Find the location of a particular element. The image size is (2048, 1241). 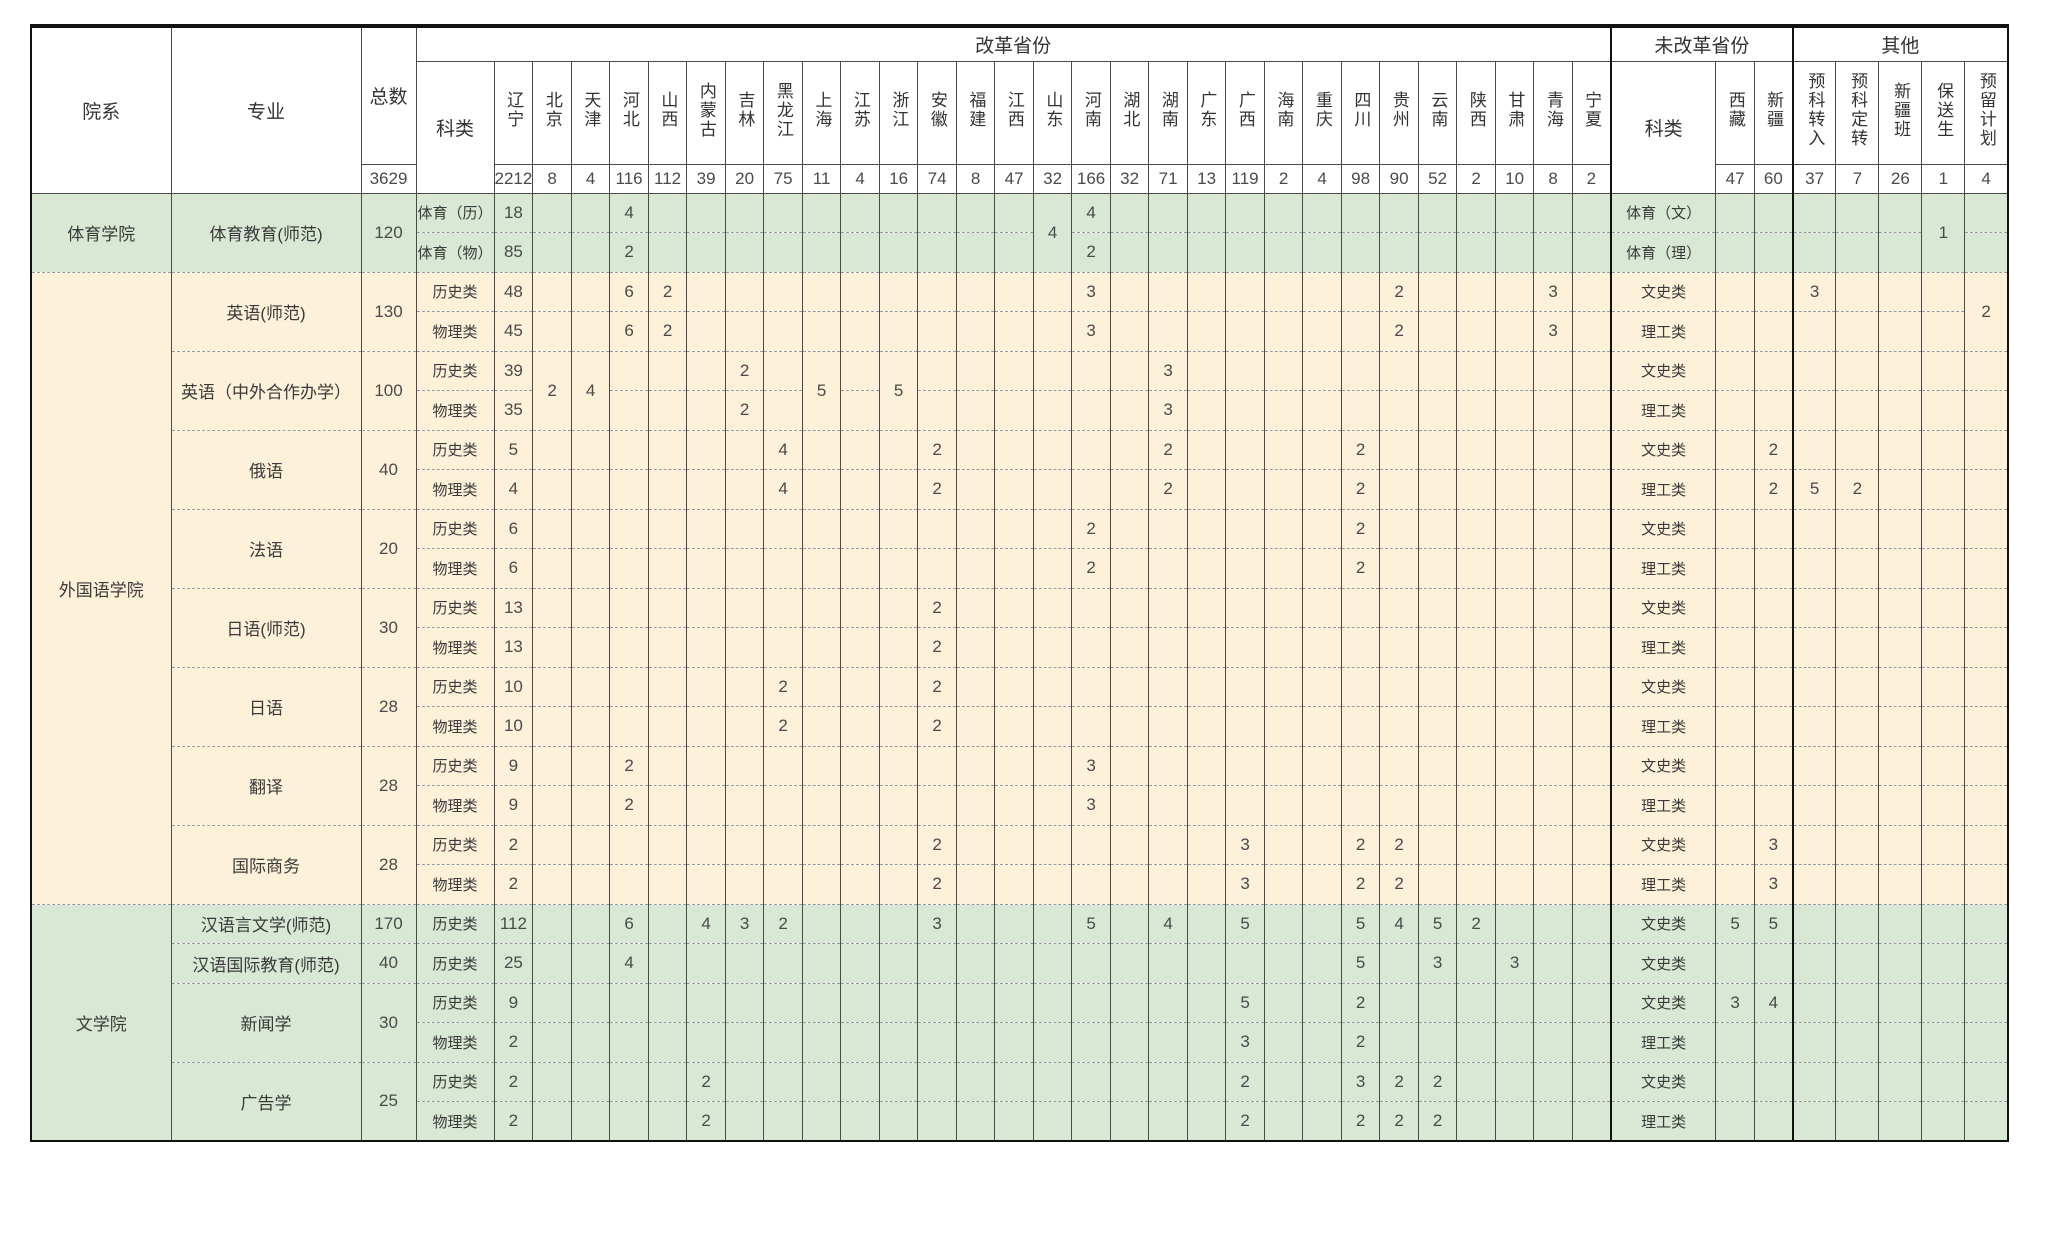

value-cell-p0: 9 is located at coordinates (513, 1002).